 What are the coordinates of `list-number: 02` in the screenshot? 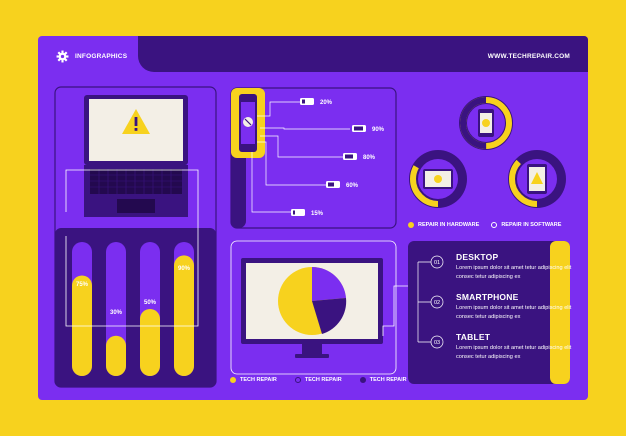 It's located at (437, 303).